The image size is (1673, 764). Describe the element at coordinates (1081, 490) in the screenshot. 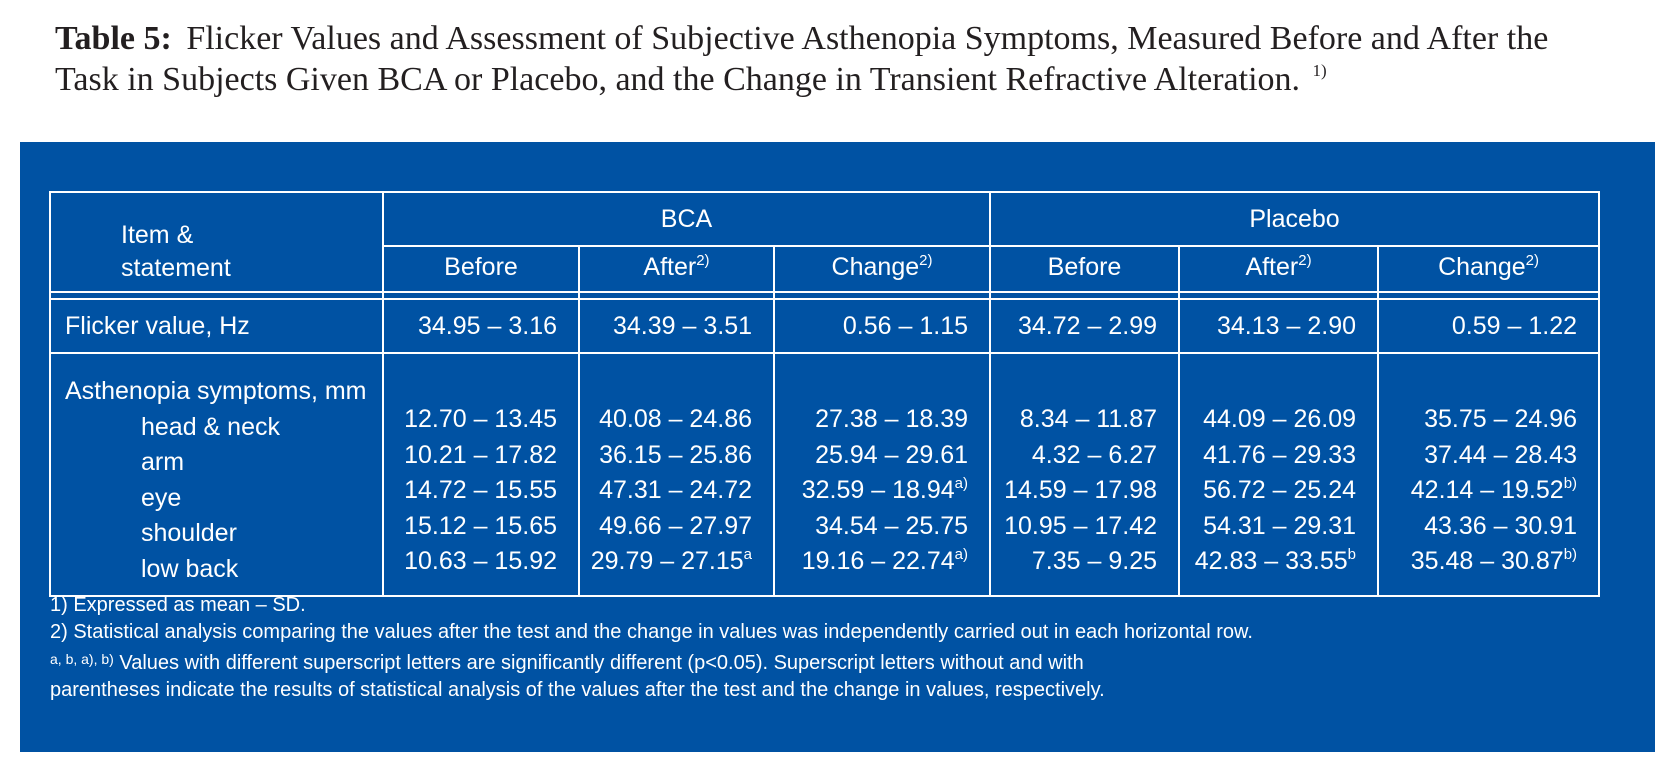

I see `symptom-value: 14.59 – 17.98` at that location.